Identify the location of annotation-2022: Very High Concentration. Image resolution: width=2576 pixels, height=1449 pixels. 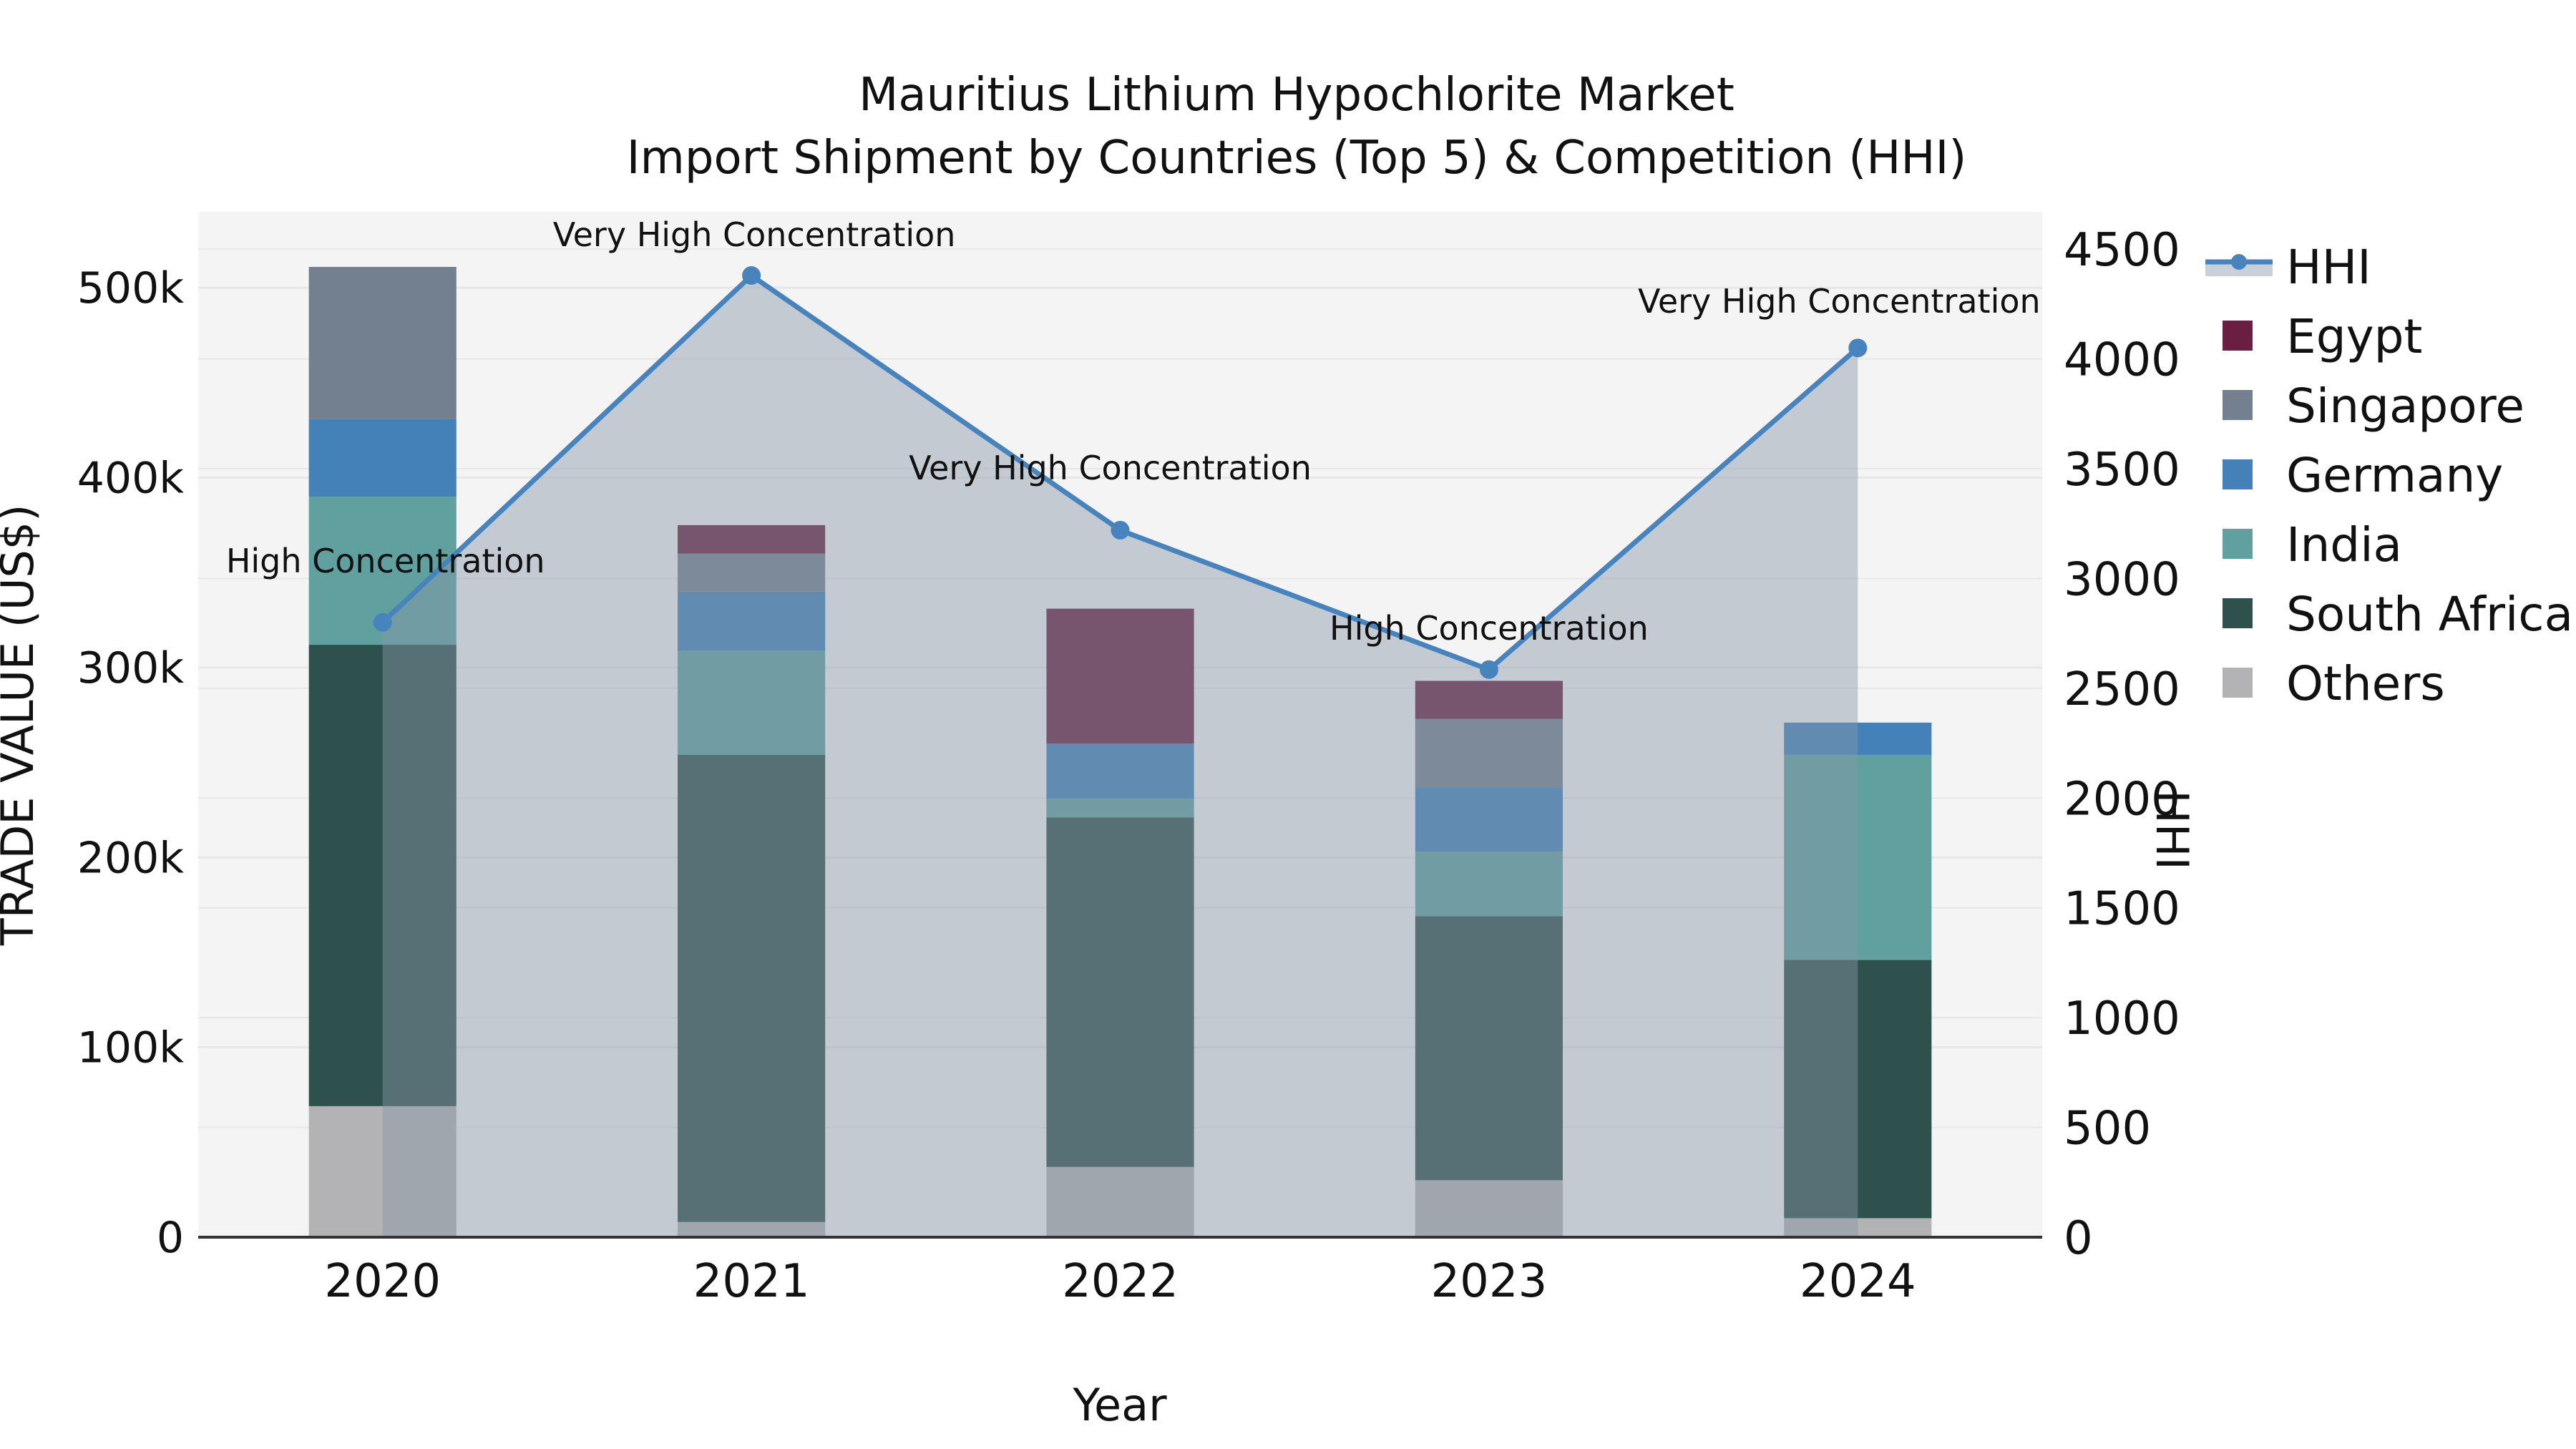
(1110, 468).